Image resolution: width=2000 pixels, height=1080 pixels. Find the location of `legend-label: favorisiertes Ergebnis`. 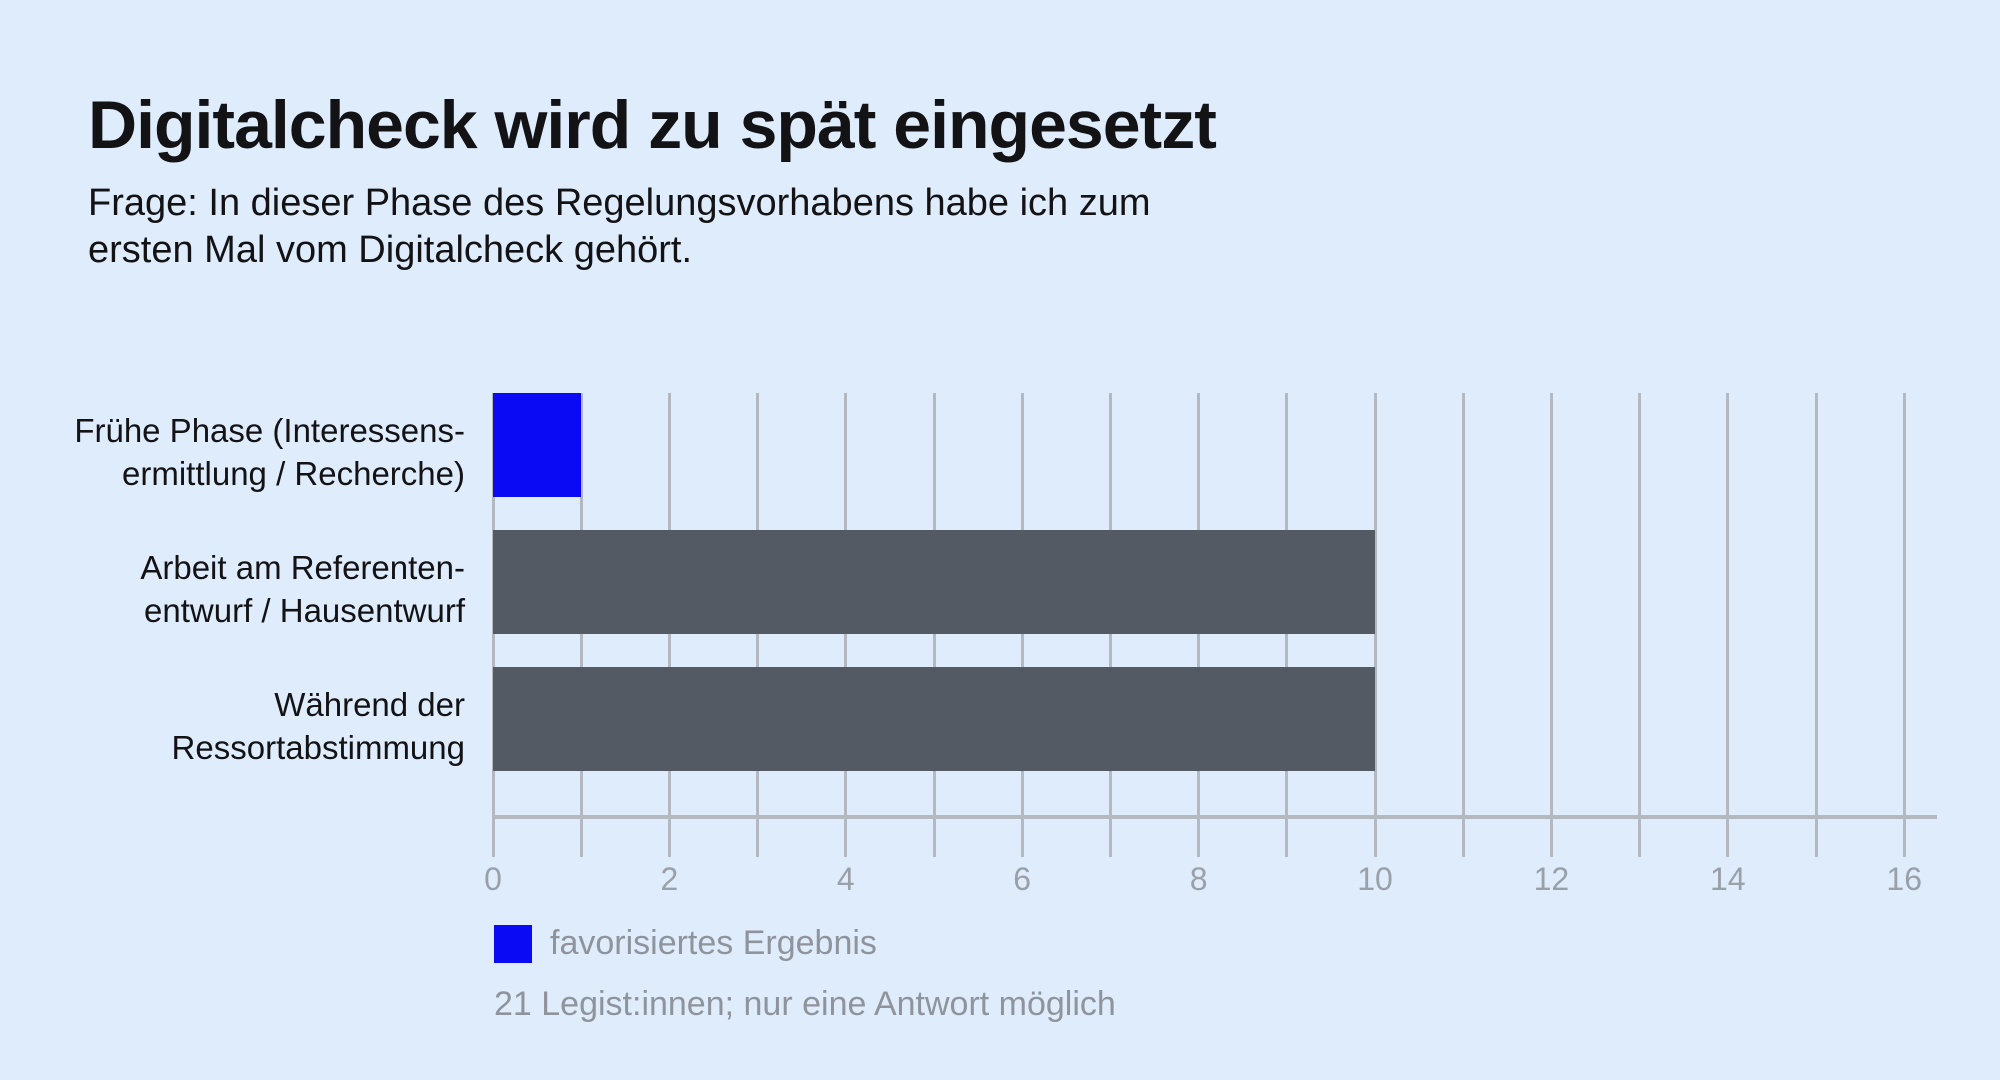

legend-label: favorisiertes Ergebnis is located at coordinates (713, 943).